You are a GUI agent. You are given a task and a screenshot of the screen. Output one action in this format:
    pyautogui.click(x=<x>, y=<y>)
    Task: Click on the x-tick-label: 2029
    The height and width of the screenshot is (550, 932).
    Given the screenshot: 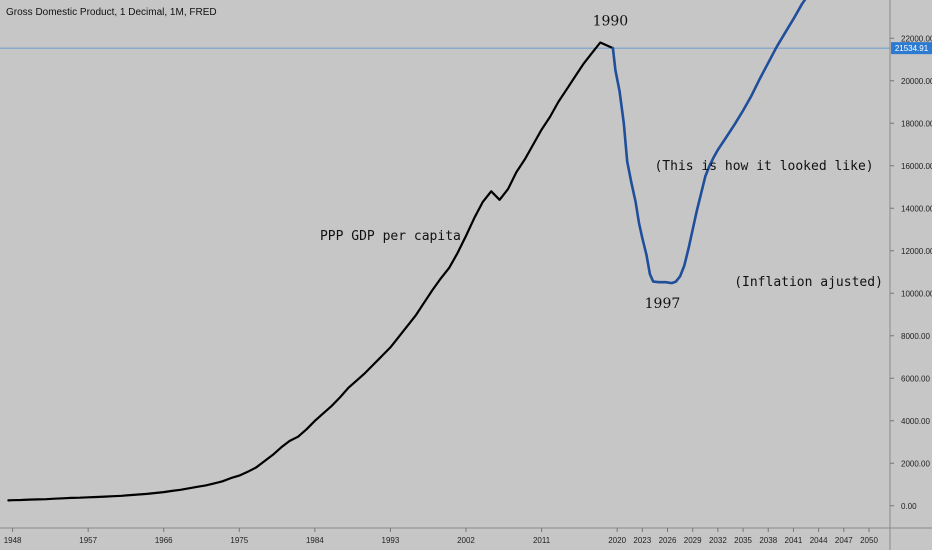 What is the action you would take?
    pyautogui.click(x=693, y=540)
    